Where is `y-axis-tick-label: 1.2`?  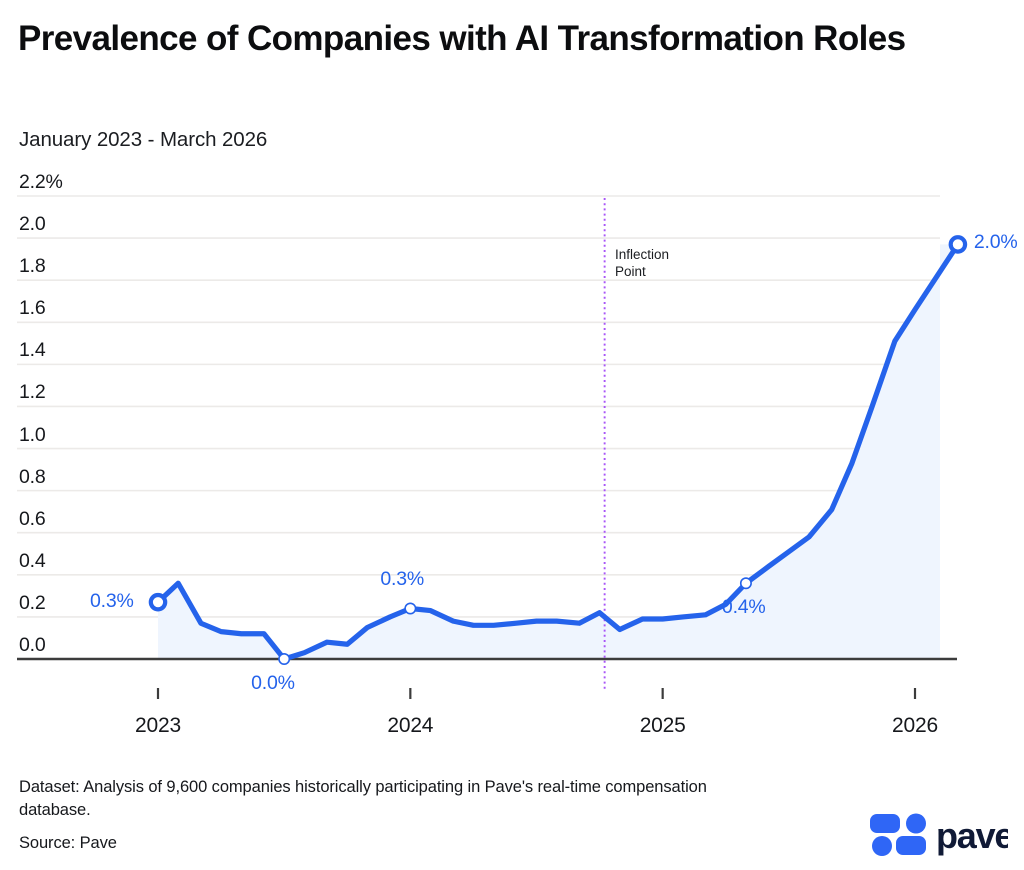 y-axis-tick-label: 1.2 is located at coordinates (32, 392).